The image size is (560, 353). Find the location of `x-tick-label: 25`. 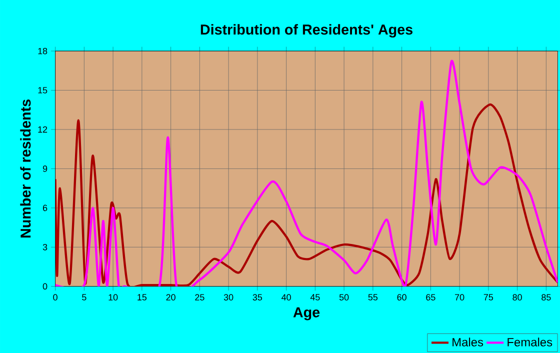

x-tick-label: 25 is located at coordinates (199, 297).